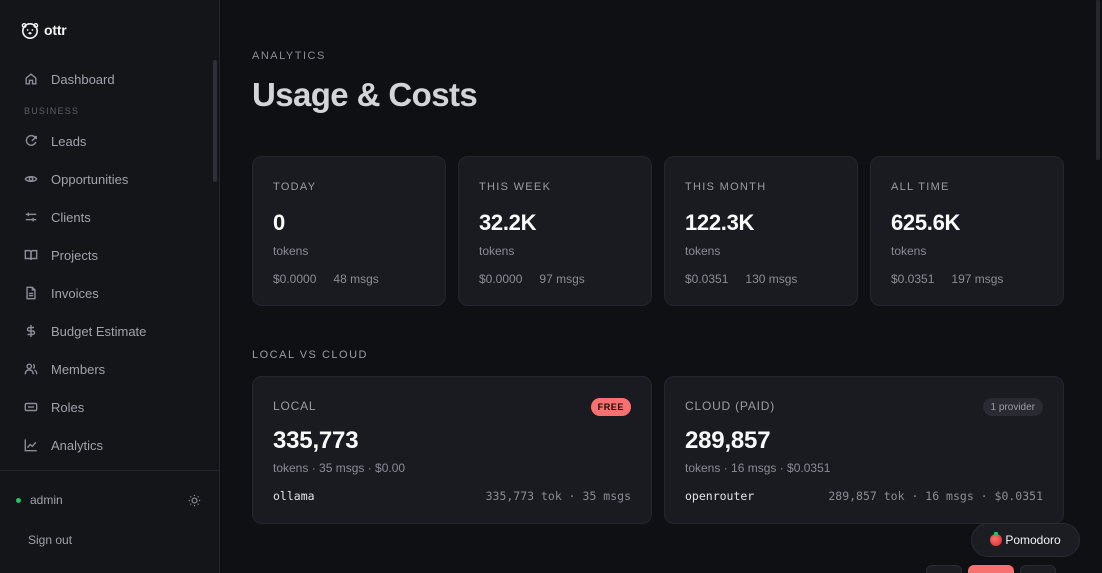 The height and width of the screenshot is (573, 1102). What do you see at coordinates (977, 279) in the screenshot?
I see `stat-msgs: 197 msgs` at bounding box center [977, 279].